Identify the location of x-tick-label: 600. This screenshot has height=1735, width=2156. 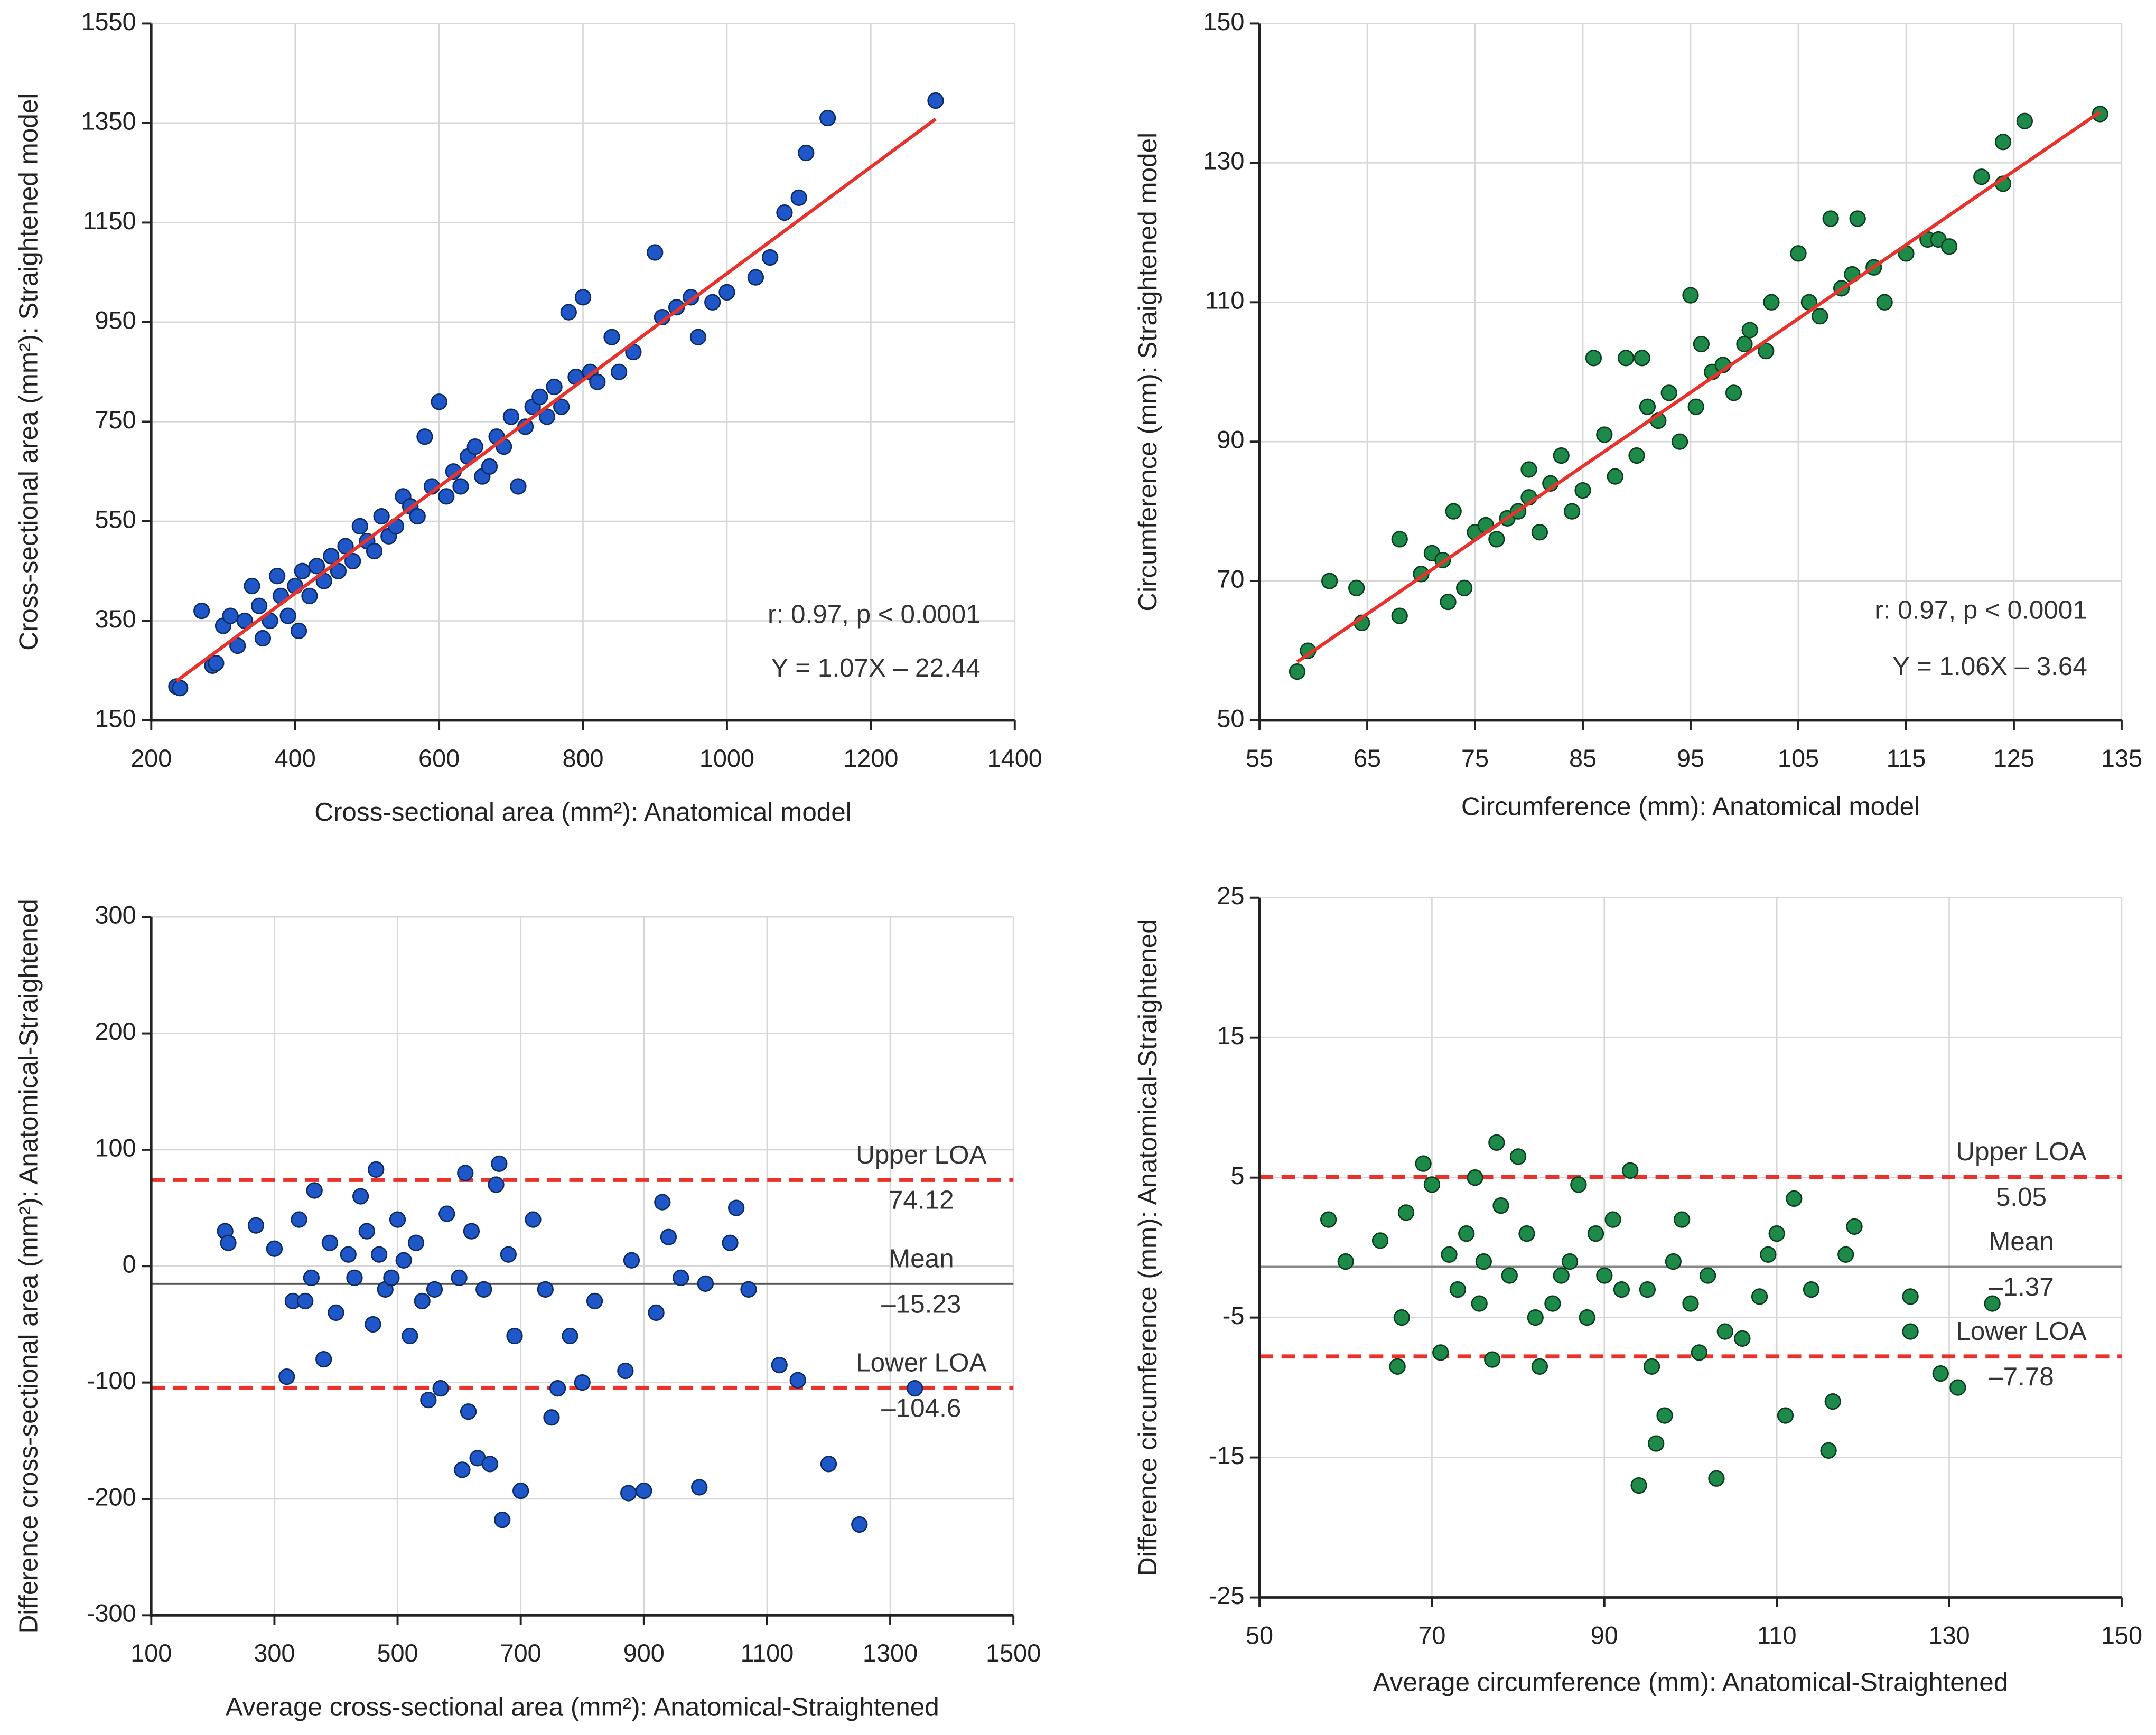
(439, 758).